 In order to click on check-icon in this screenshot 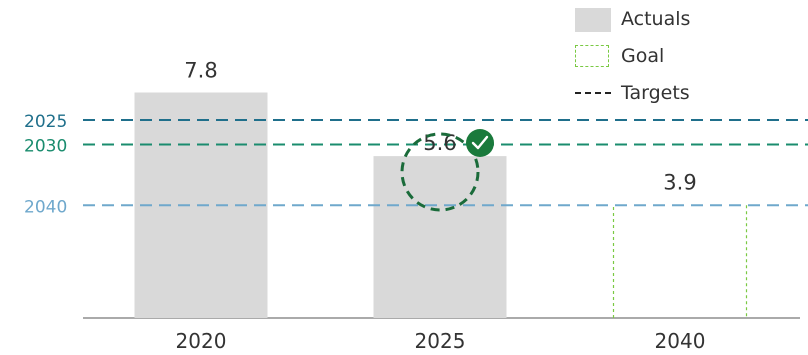, I will do `click(480, 142)`.